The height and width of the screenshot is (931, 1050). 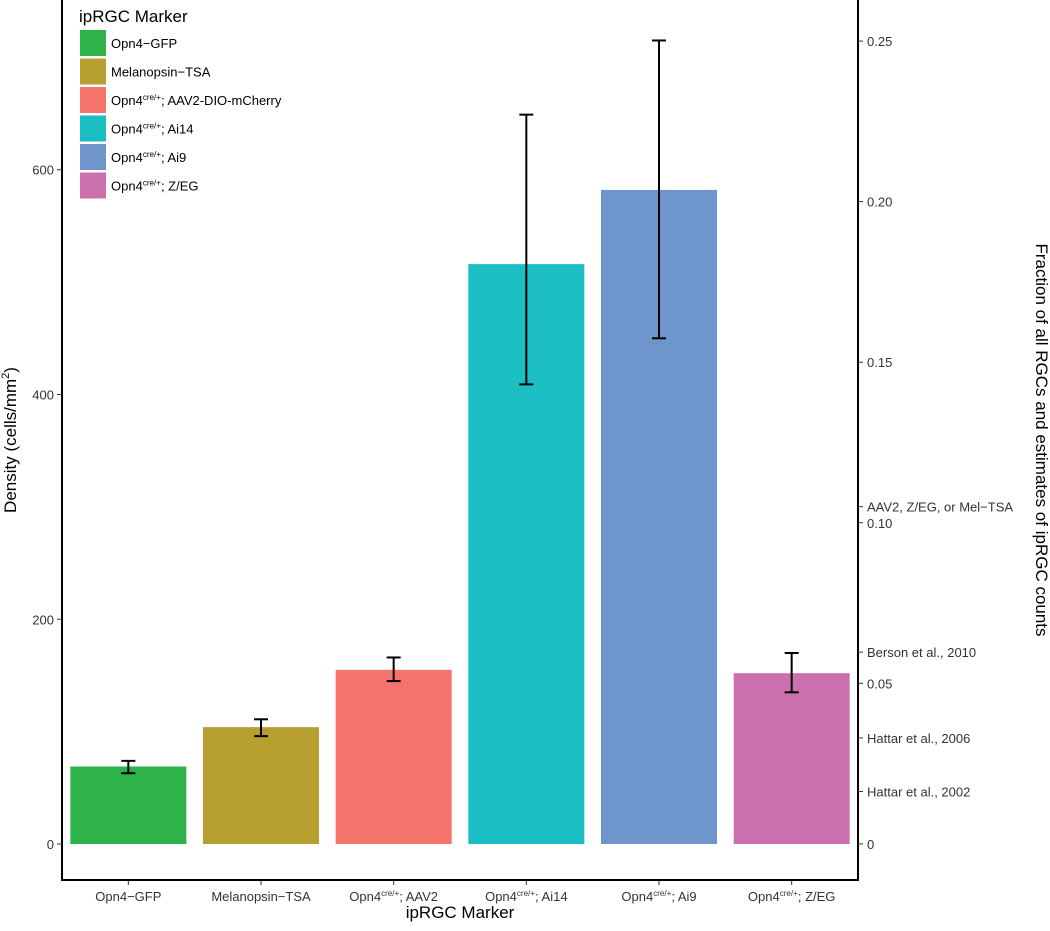 What do you see at coordinates (879, 202) in the screenshot?
I see `y-right-tick-label: 0.20` at bounding box center [879, 202].